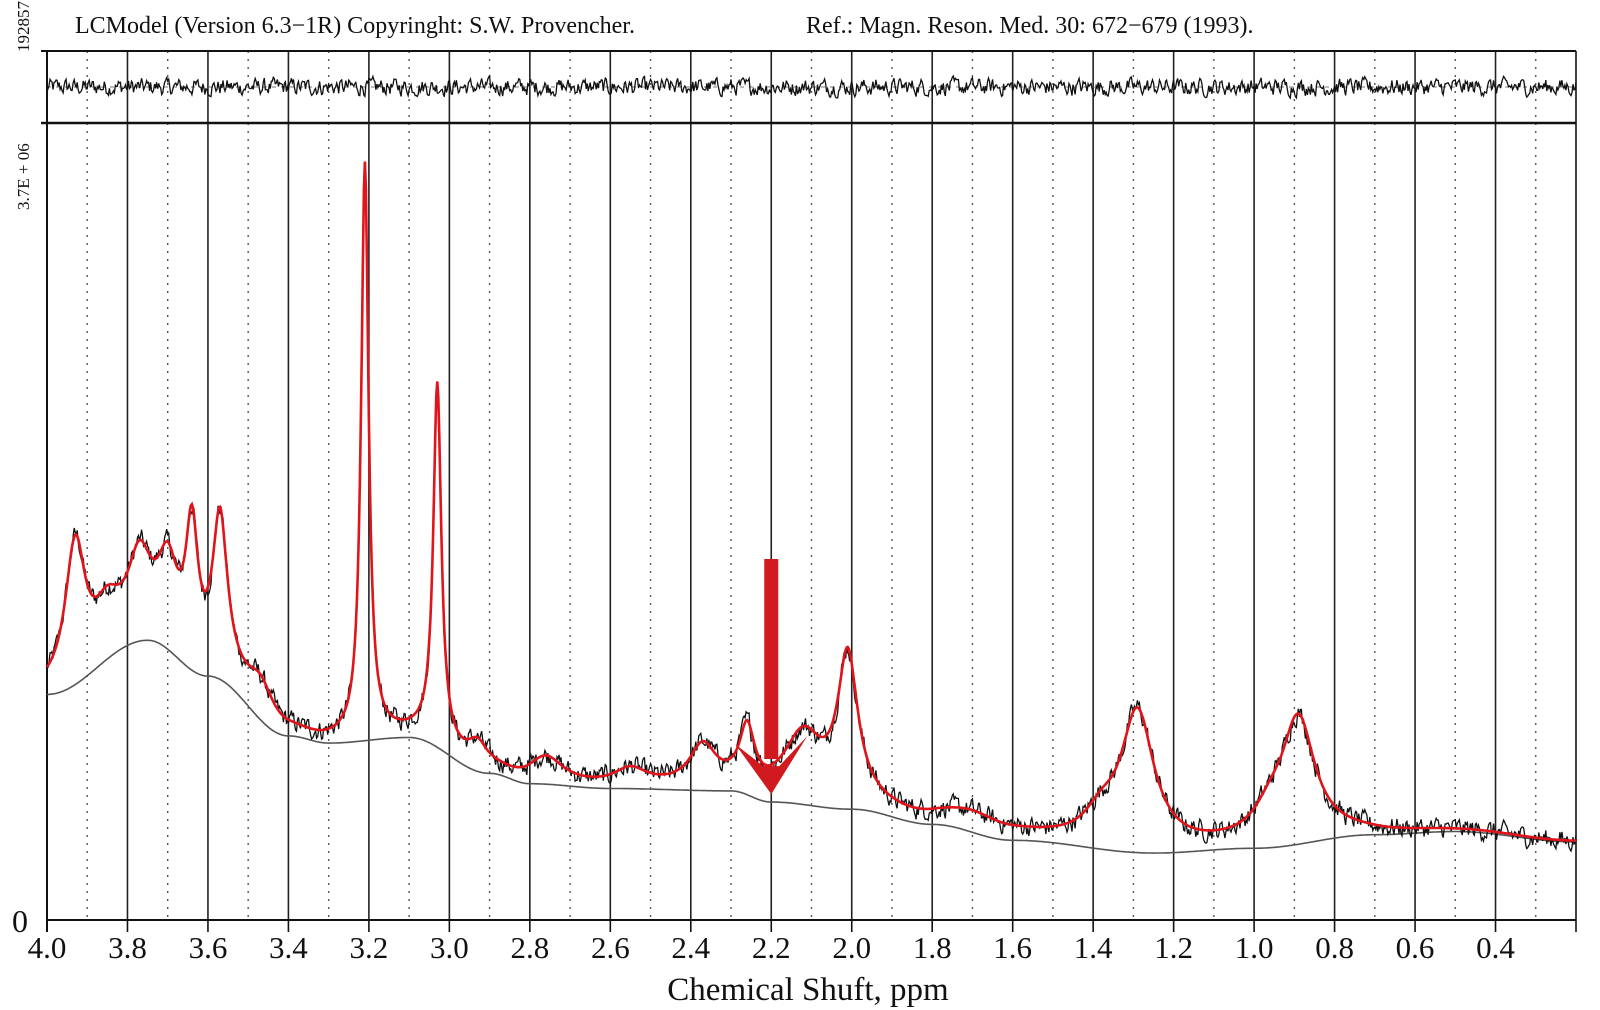 The height and width of the screenshot is (1010, 1600). Describe the element at coordinates (449, 947) in the screenshot. I see `x-tick-label: 3.0` at that location.